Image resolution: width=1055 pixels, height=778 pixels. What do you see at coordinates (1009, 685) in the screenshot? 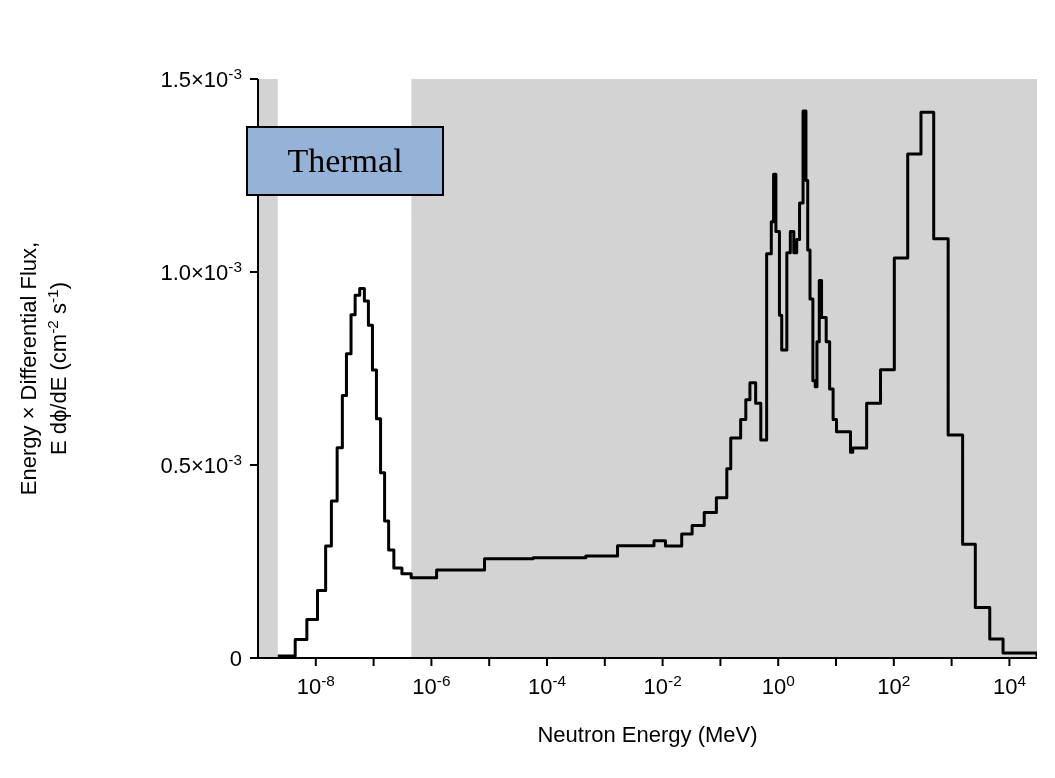
I see `x-tick-label: 10$^{4}$` at bounding box center [1009, 685].